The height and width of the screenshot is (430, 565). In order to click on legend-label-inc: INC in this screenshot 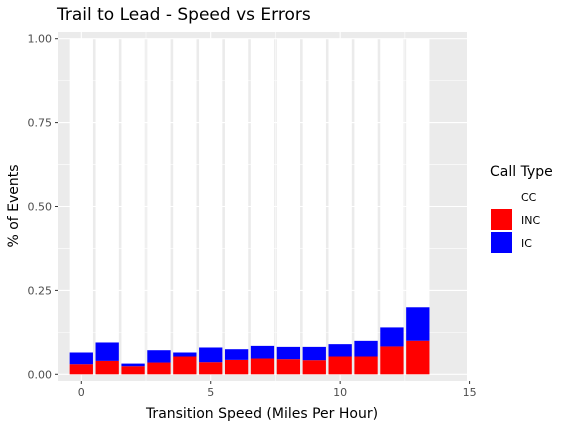, I will do `click(530, 220)`.